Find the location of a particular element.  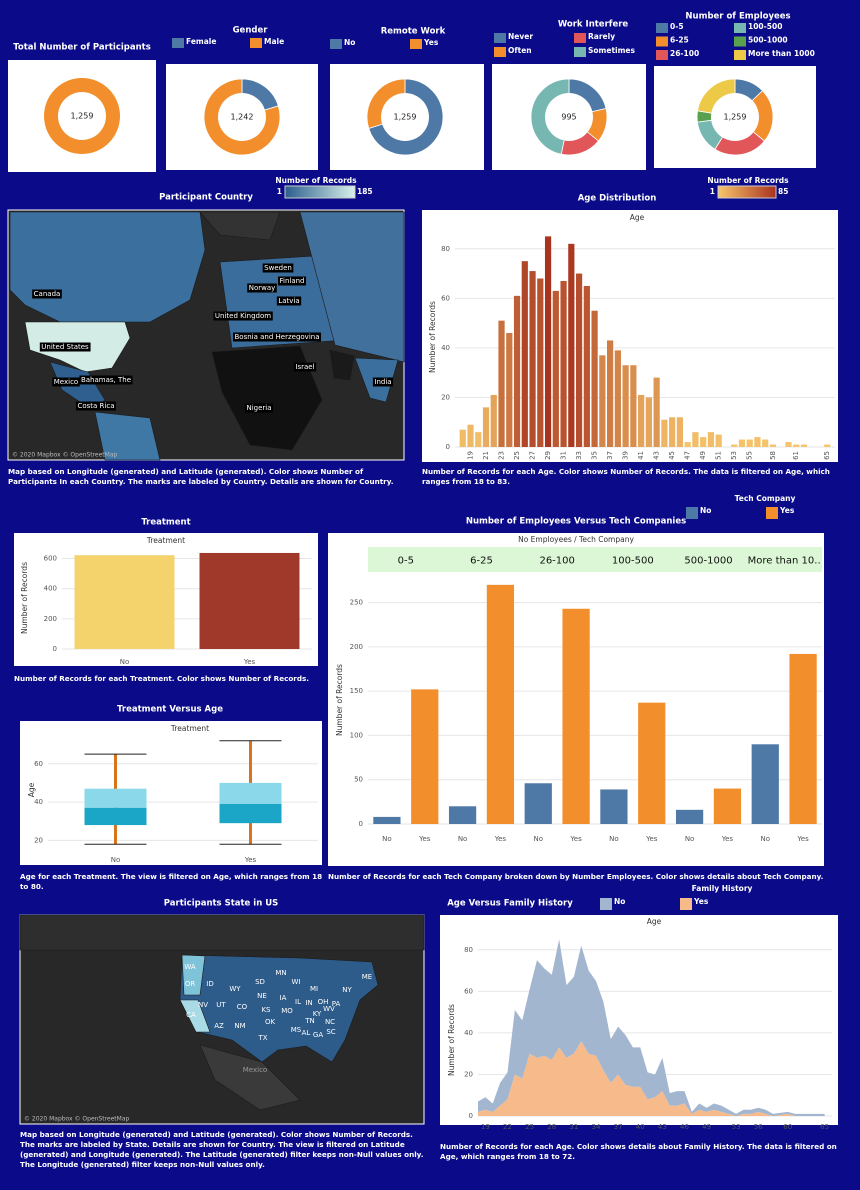

category-label: 100-500 is located at coordinates (633, 561).